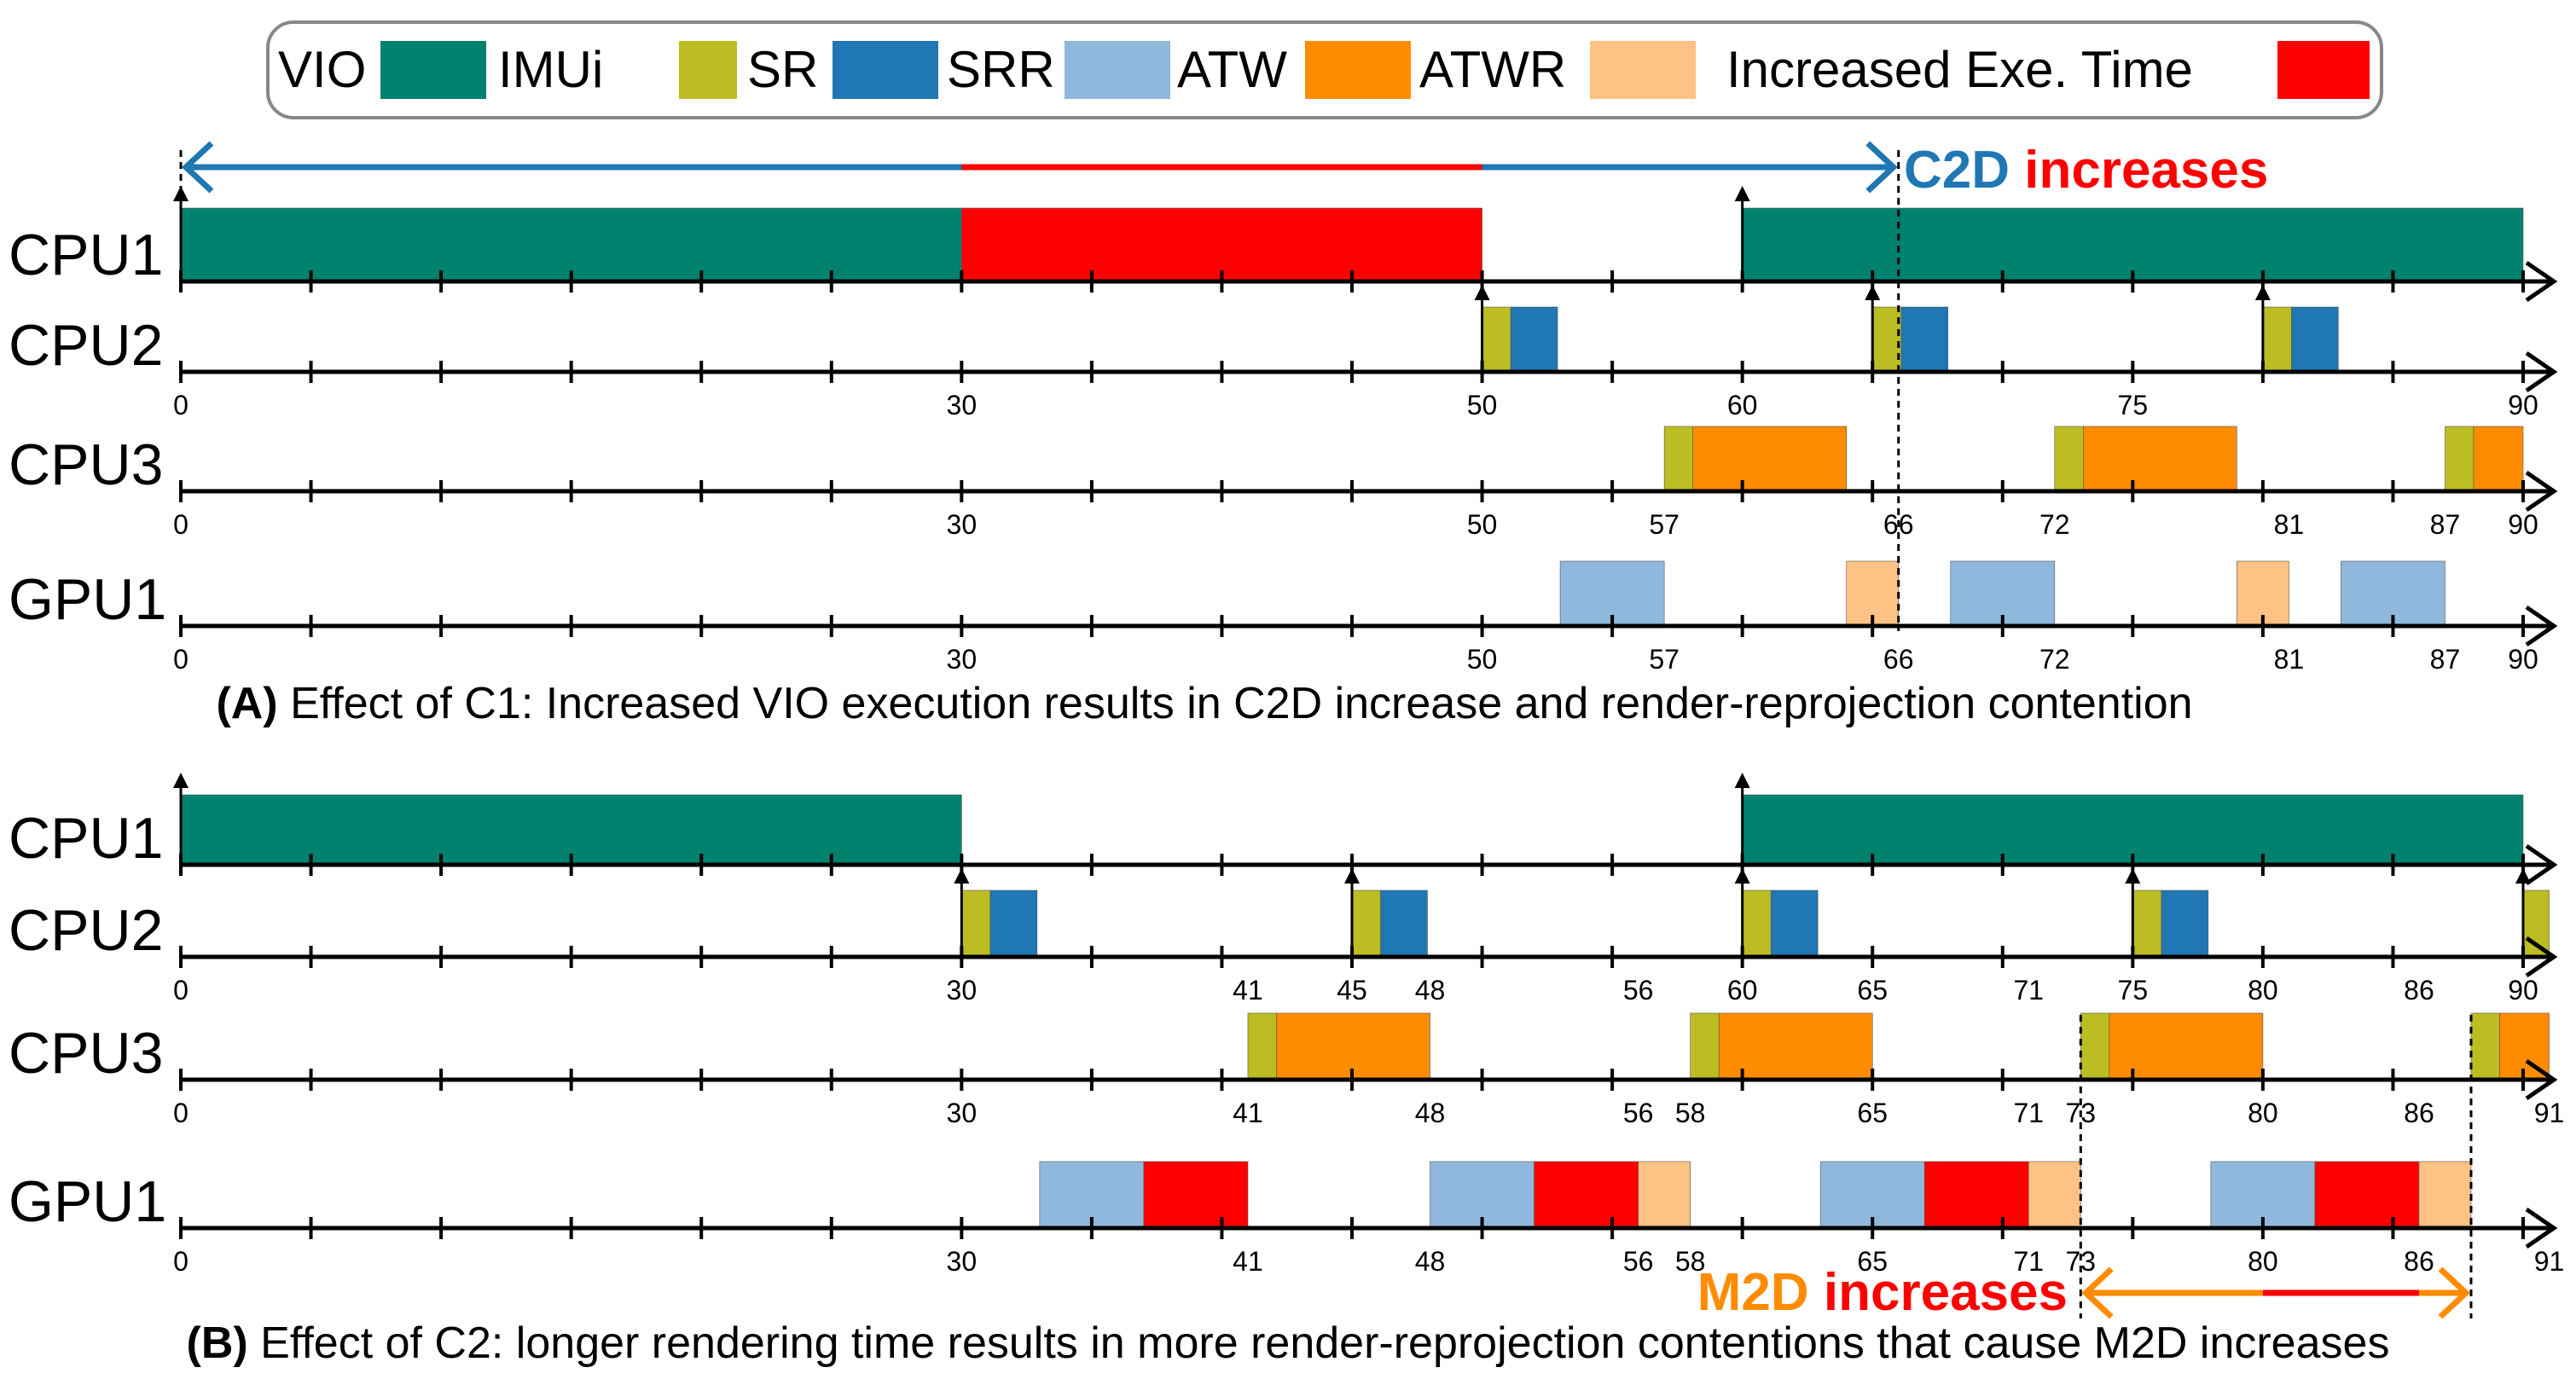 Image resolution: width=2576 pixels, height=1385 pixels. I want to click on tick-label: 48, so click(1430, 1113).